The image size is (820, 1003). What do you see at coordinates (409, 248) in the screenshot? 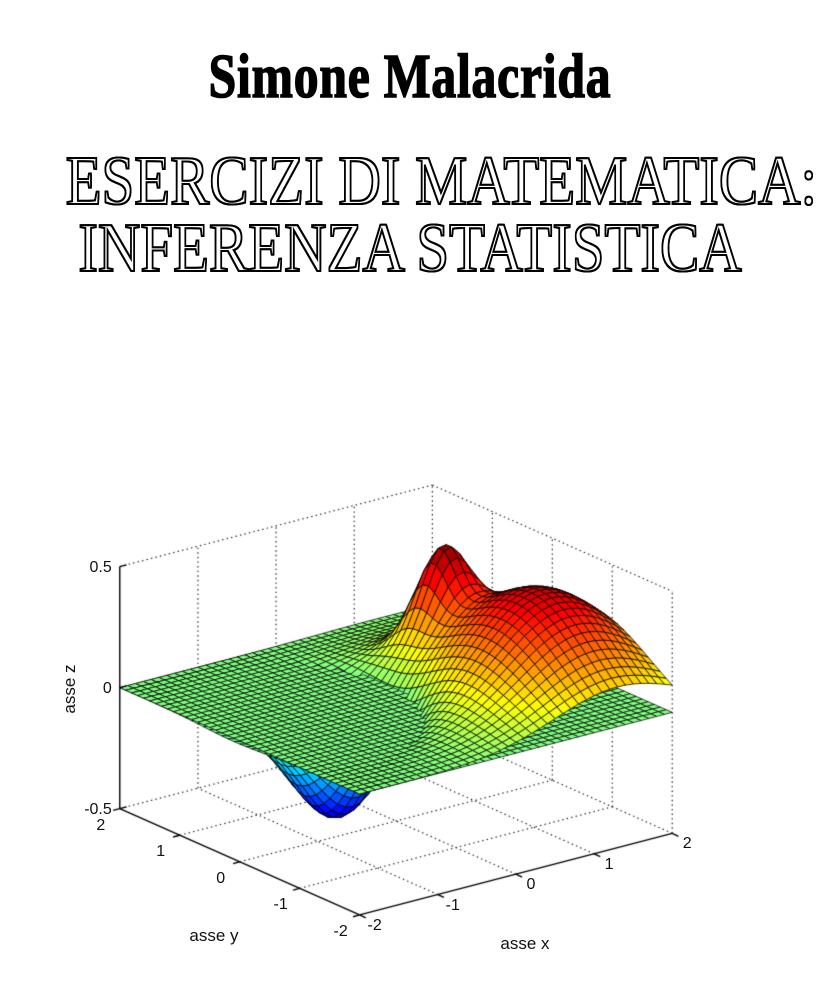
I see `title-line-2: INFERENZA STATISTICA` at bounding box center [409, 248].